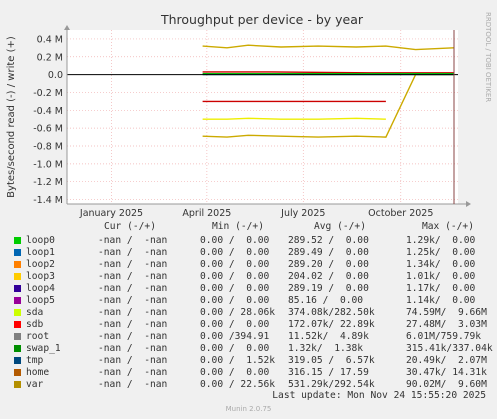  What do you see at coordinates (468, 204) in the screenshot?
I see `x-axis-arrow-icon` at bounding box center [468, 204].